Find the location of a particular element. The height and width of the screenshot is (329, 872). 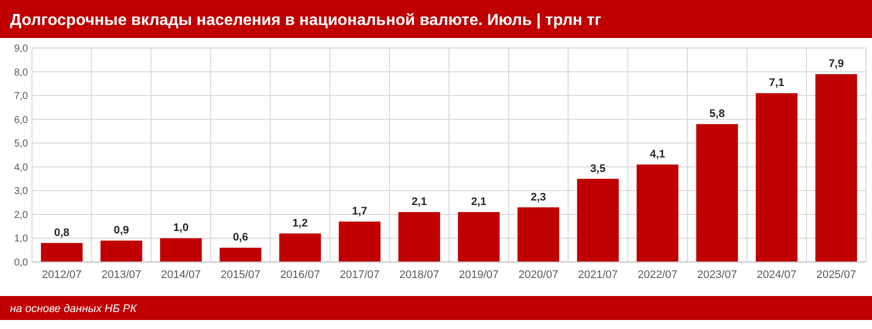

x-tick-label: 2024/07 is located at coordinates (776, 275).